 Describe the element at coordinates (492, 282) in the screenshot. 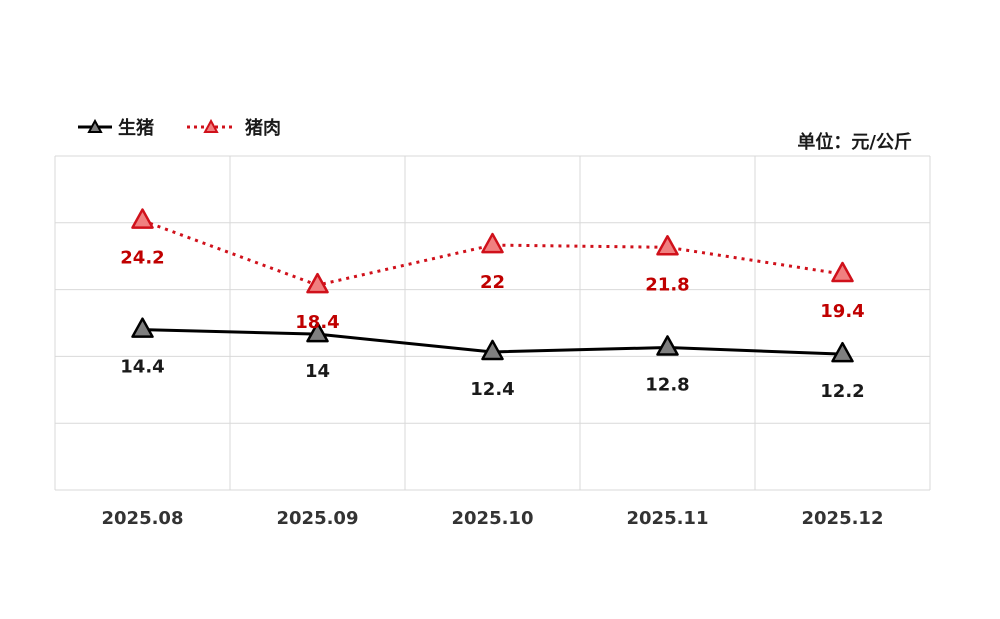

I see `data-label: 22` at that location.